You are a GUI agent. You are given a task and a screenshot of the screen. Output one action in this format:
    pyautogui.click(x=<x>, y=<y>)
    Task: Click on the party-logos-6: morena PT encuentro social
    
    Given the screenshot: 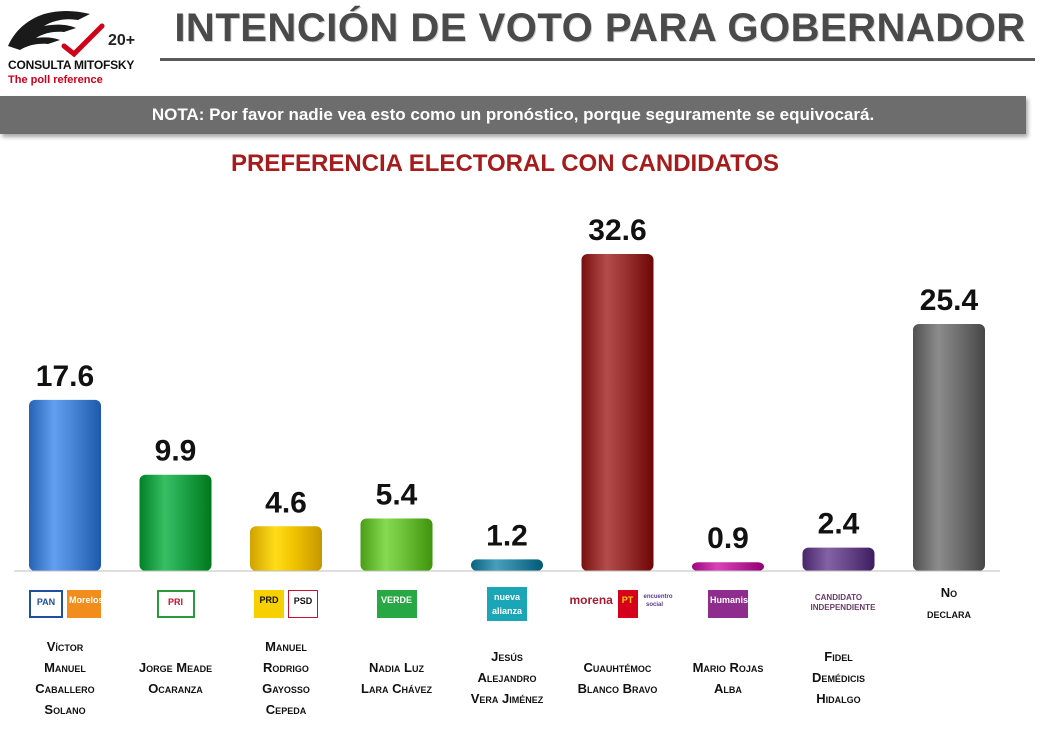 What is the action you would take?
    pyautogui.click(x=618, y=604)
    